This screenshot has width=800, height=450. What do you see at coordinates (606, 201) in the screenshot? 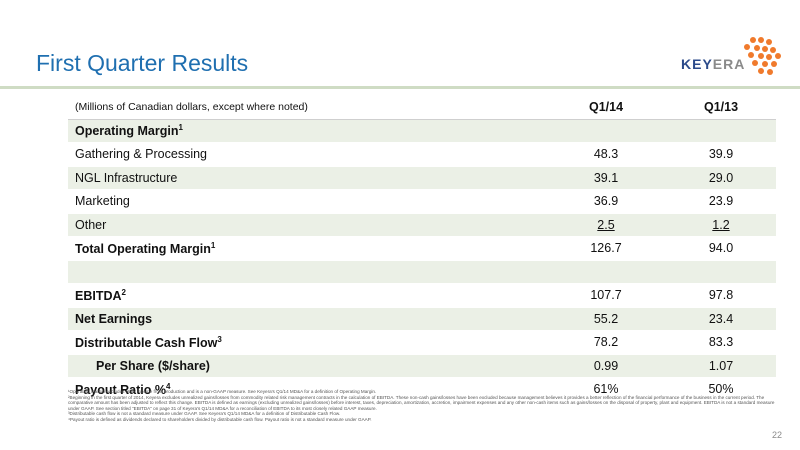
I see `row-value-q1-14: 36.9` at bounding box center [606, 201].